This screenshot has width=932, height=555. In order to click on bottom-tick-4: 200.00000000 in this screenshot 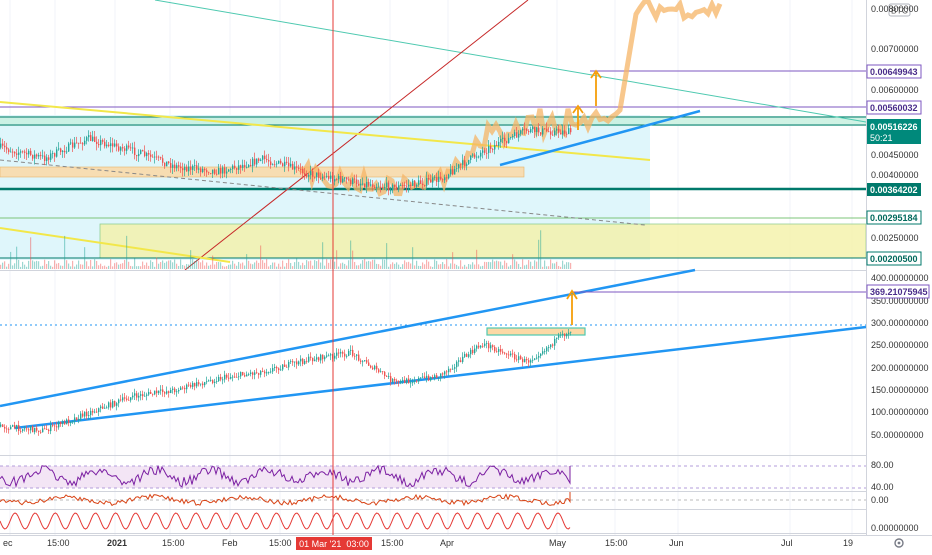, I will do `click(900, 368)`.